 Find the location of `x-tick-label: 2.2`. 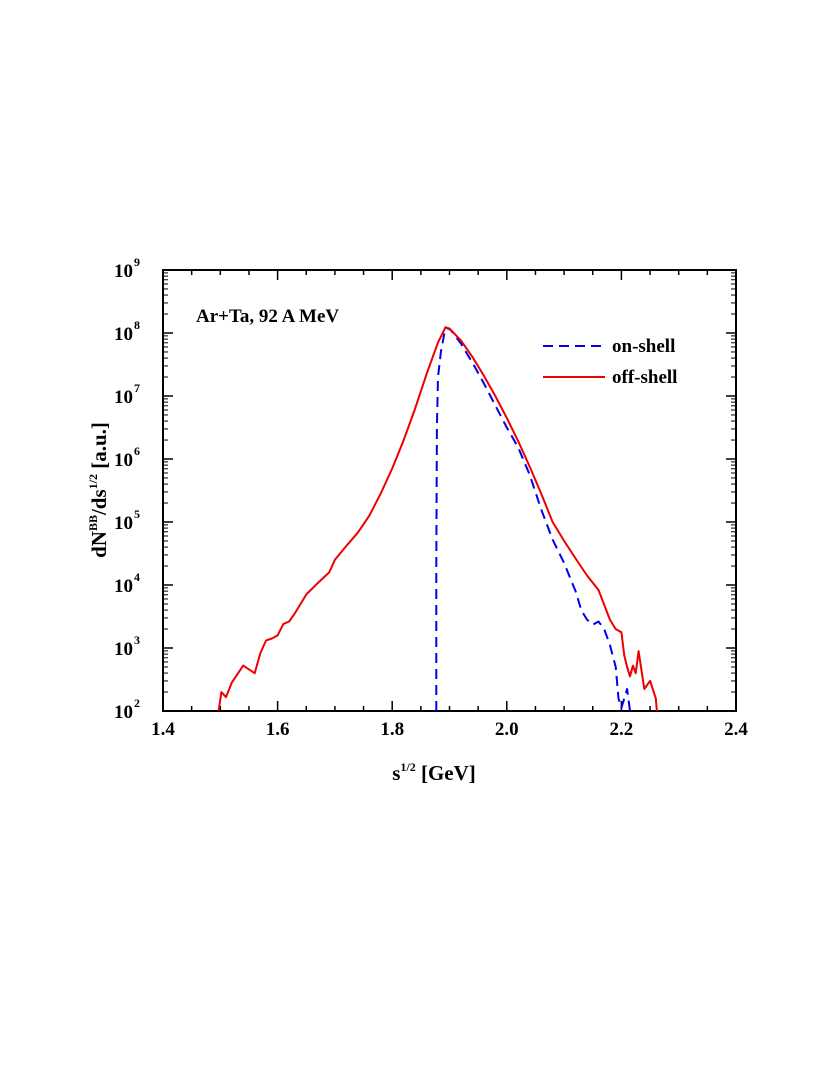

x-tick-label: 2.2 is located at coordinates (622, 729).